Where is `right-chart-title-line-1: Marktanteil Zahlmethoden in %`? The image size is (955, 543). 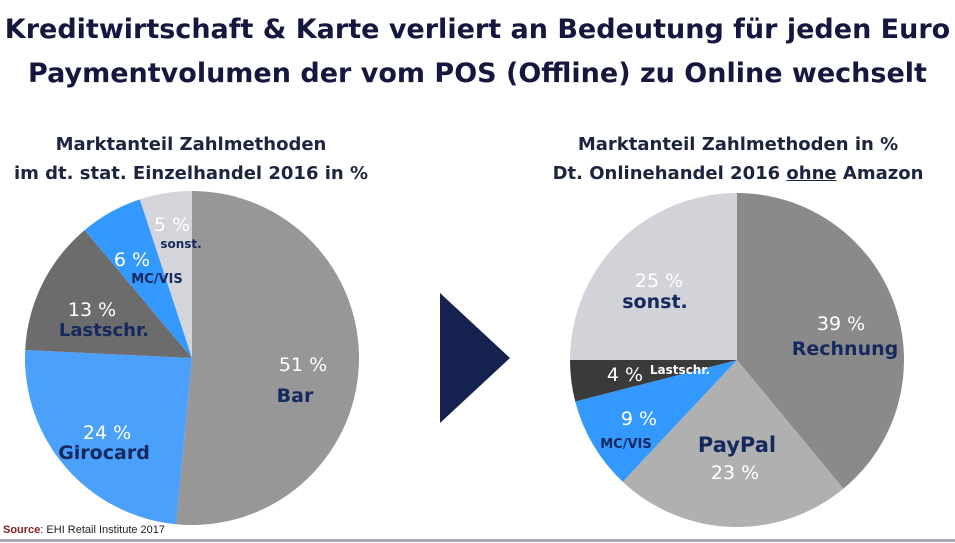 right-chart-title-line-1: Marktanteil Zahlmethoden in % is located at coordinates (738, 144).